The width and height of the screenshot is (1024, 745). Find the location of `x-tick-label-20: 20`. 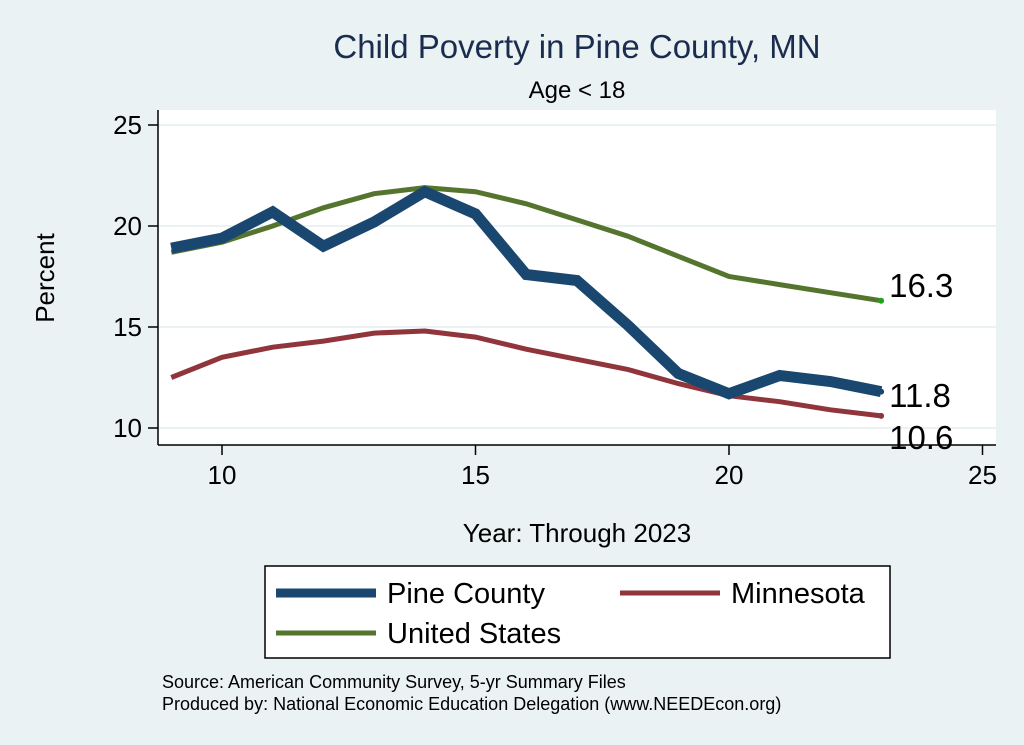

x-tick-label-20: 20 is located at coordinates (729, 475).